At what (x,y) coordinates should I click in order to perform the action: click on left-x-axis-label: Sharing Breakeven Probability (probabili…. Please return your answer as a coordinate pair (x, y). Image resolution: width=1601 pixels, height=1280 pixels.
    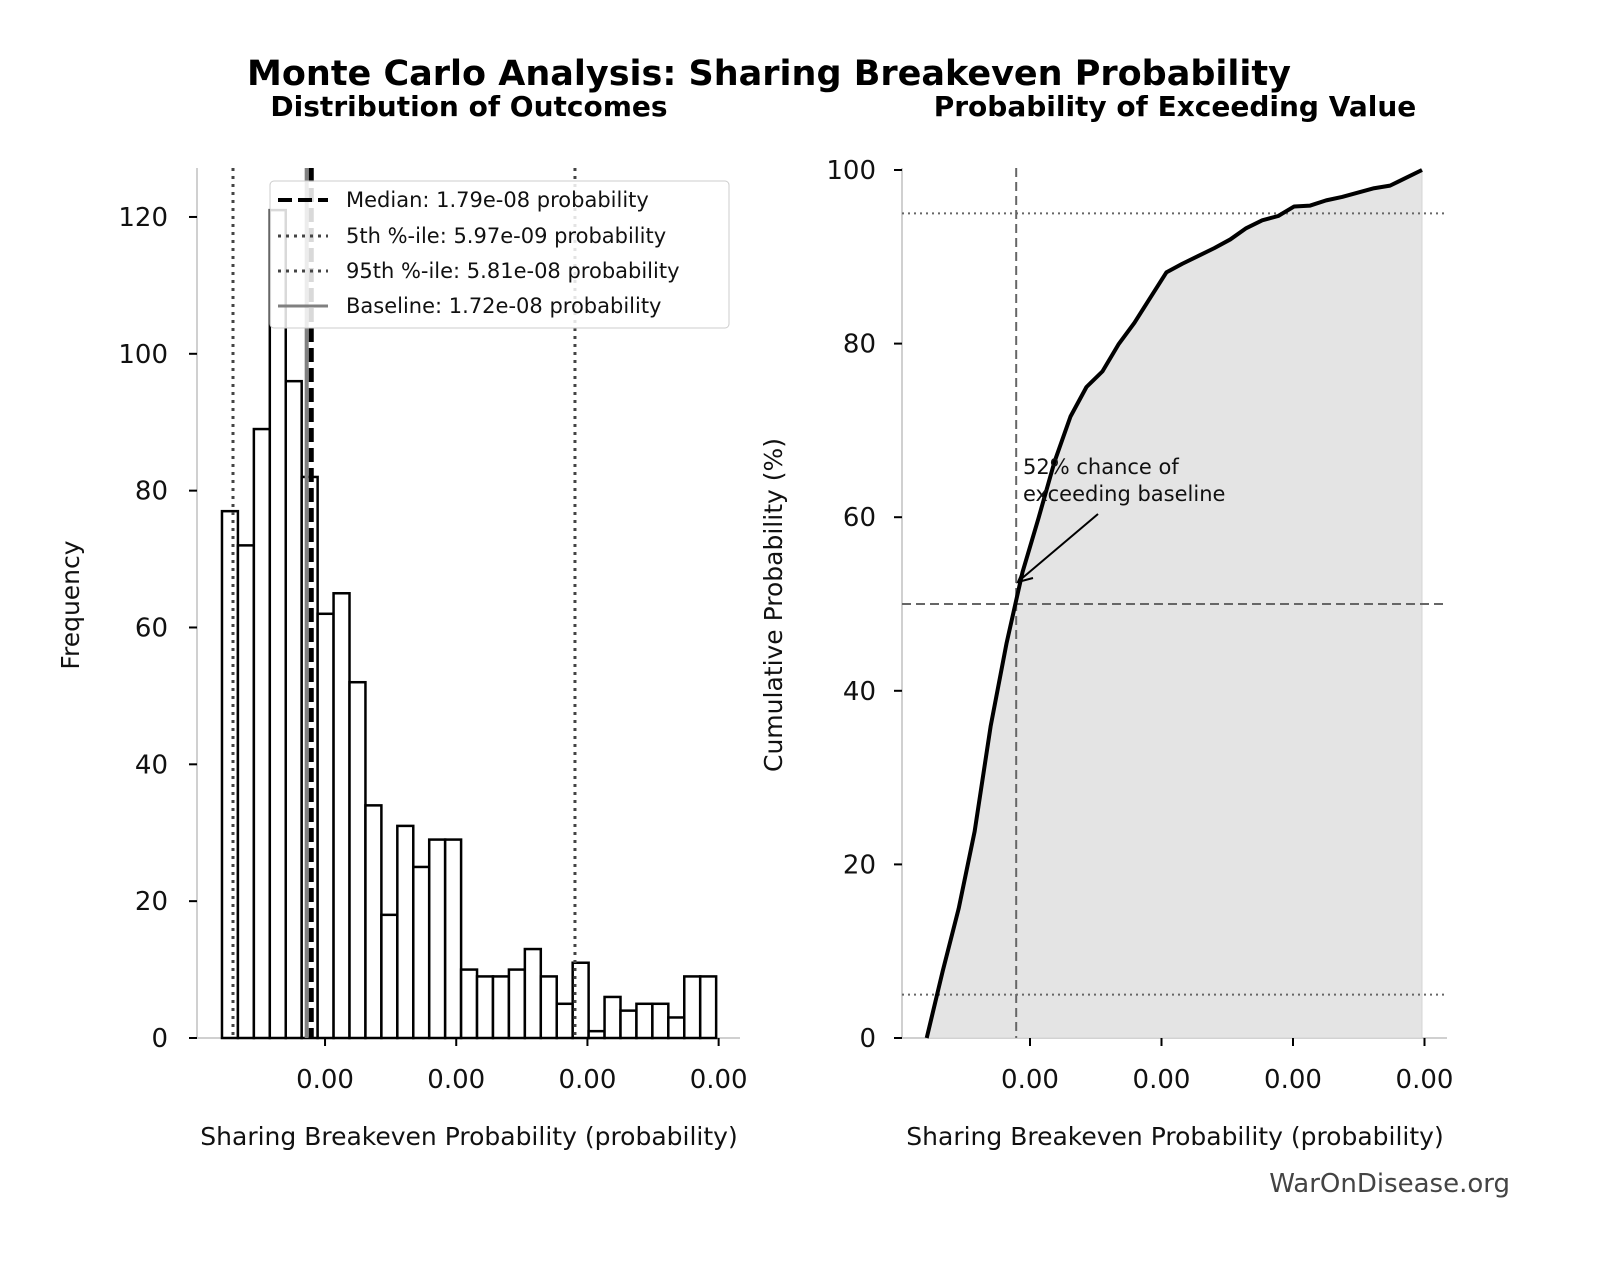
    Looking at the image, I should click on (468, 1136).